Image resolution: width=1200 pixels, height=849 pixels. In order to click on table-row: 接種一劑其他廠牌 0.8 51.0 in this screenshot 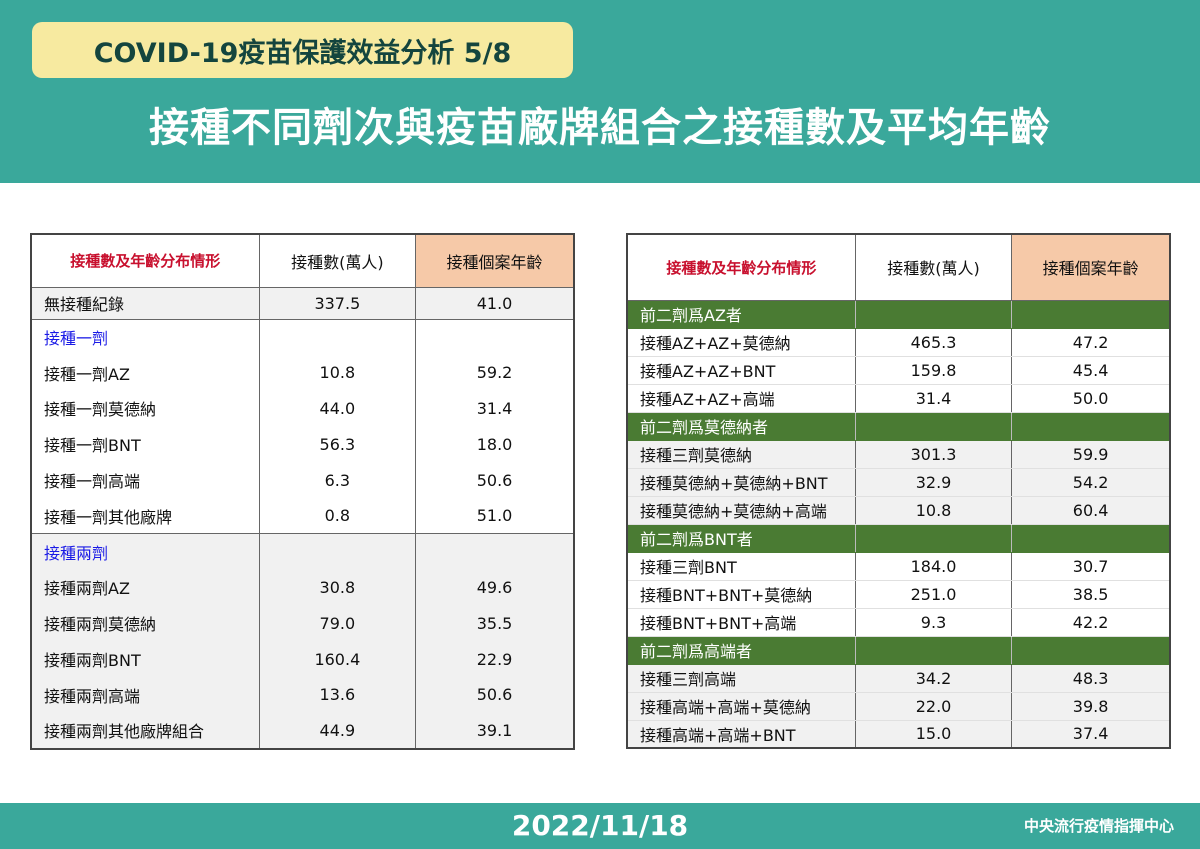, I will do `click(302, 515)`.